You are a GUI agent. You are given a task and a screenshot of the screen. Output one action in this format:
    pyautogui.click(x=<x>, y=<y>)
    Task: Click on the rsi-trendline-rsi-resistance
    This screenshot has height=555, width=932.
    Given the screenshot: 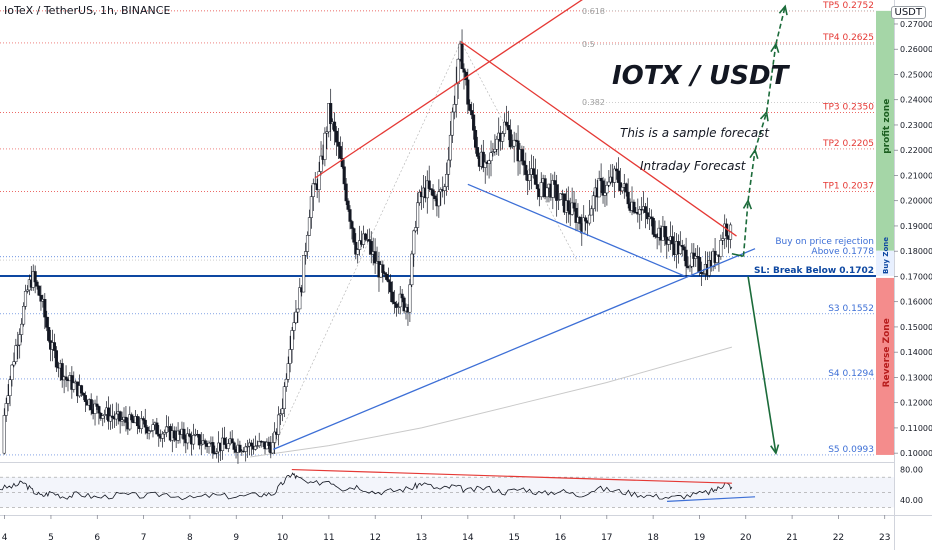 What is the action you would take?
    pyautogui.click(x=511, y=476)
    